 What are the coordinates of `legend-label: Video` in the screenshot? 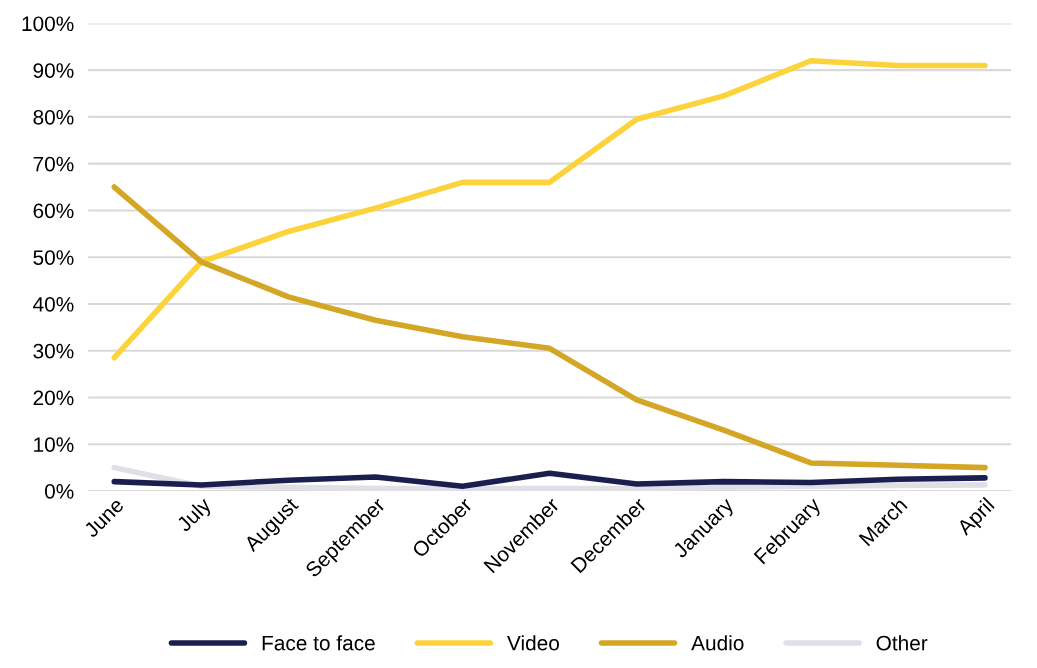 It's located at (533, 643).